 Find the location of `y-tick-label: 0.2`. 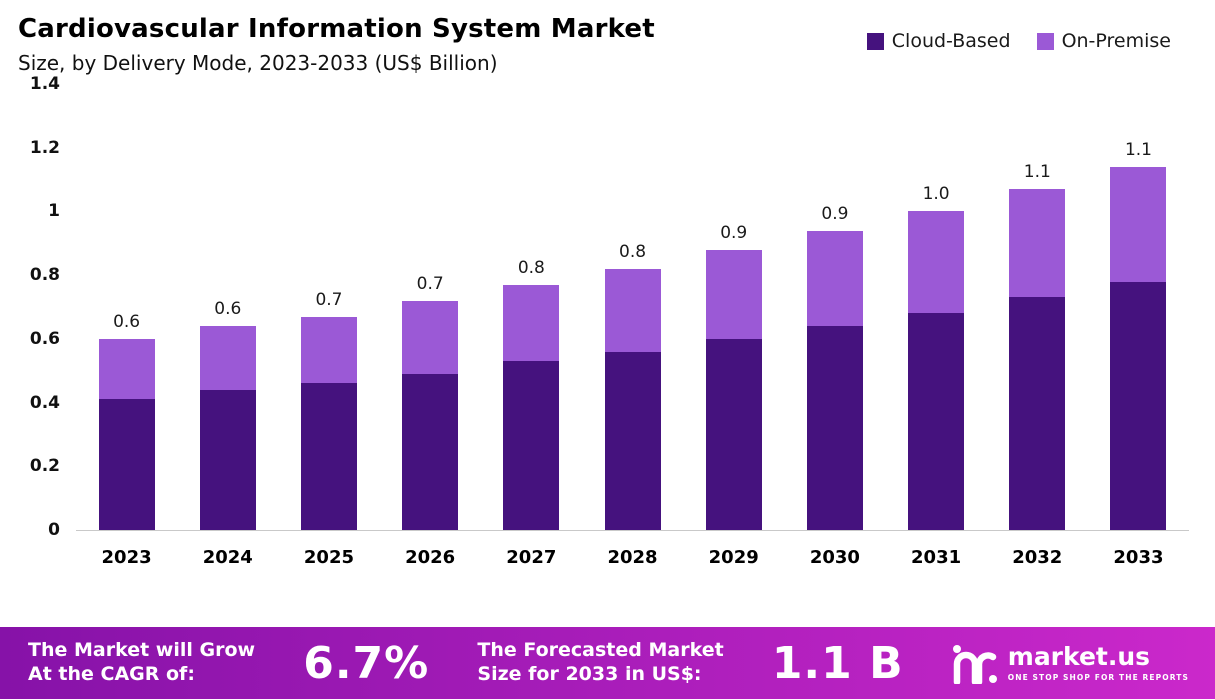

y-tick-label: 0.2 is located at coordinates (44, 466).